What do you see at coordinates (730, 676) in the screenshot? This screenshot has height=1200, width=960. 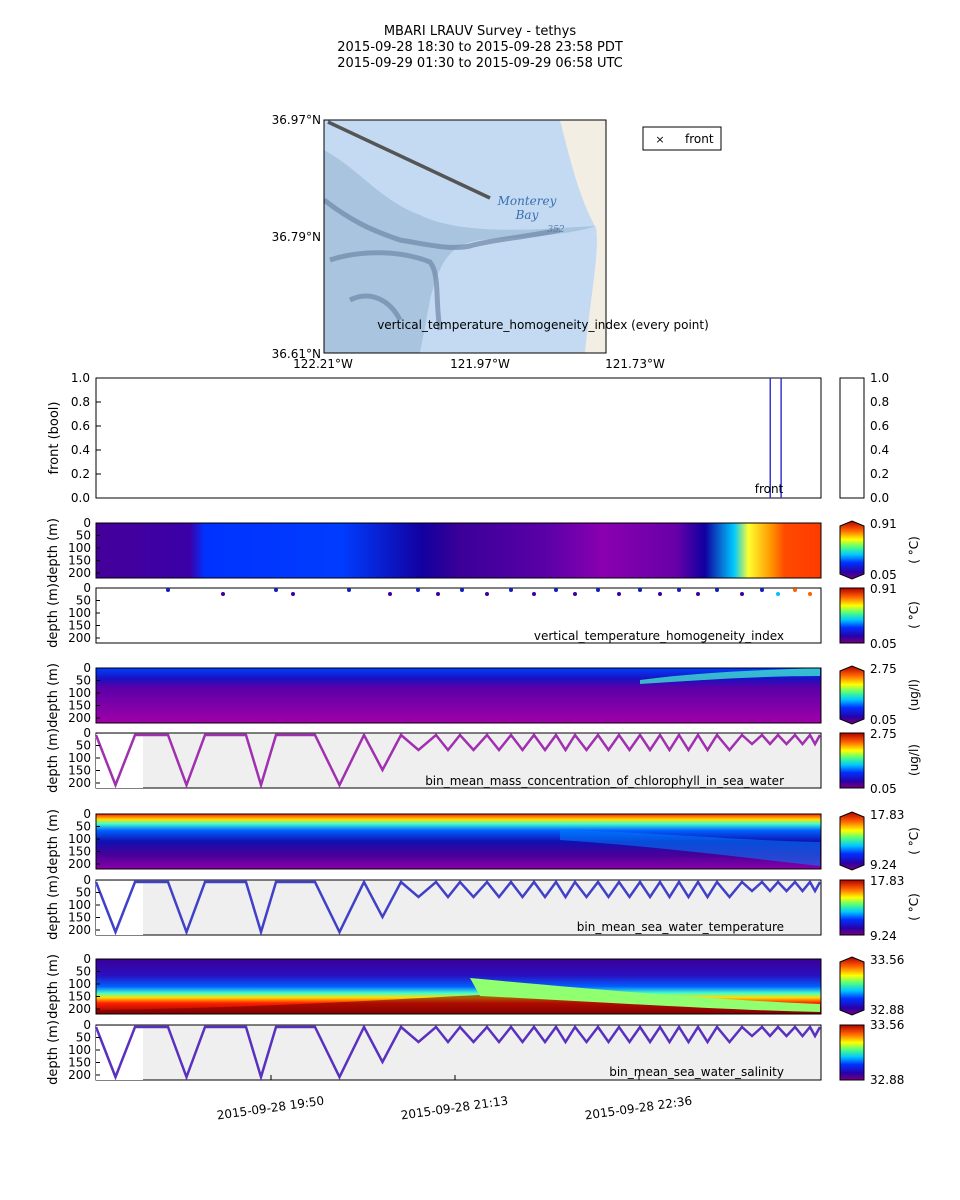 I see `chl-bloom` at bounding box center [730, 676].